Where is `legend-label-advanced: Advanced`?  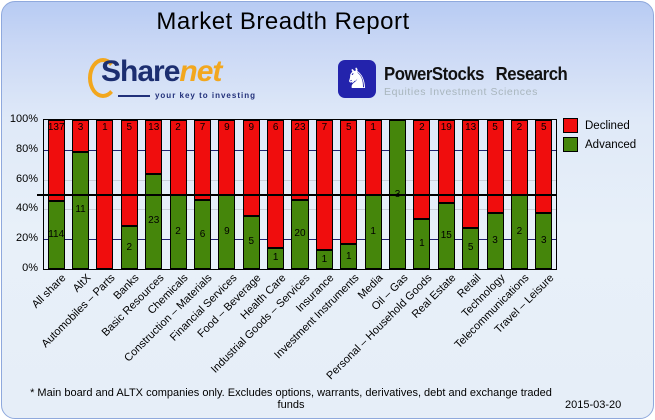
legend-label-advanced: Advanced is located at coordinates (611, 144).